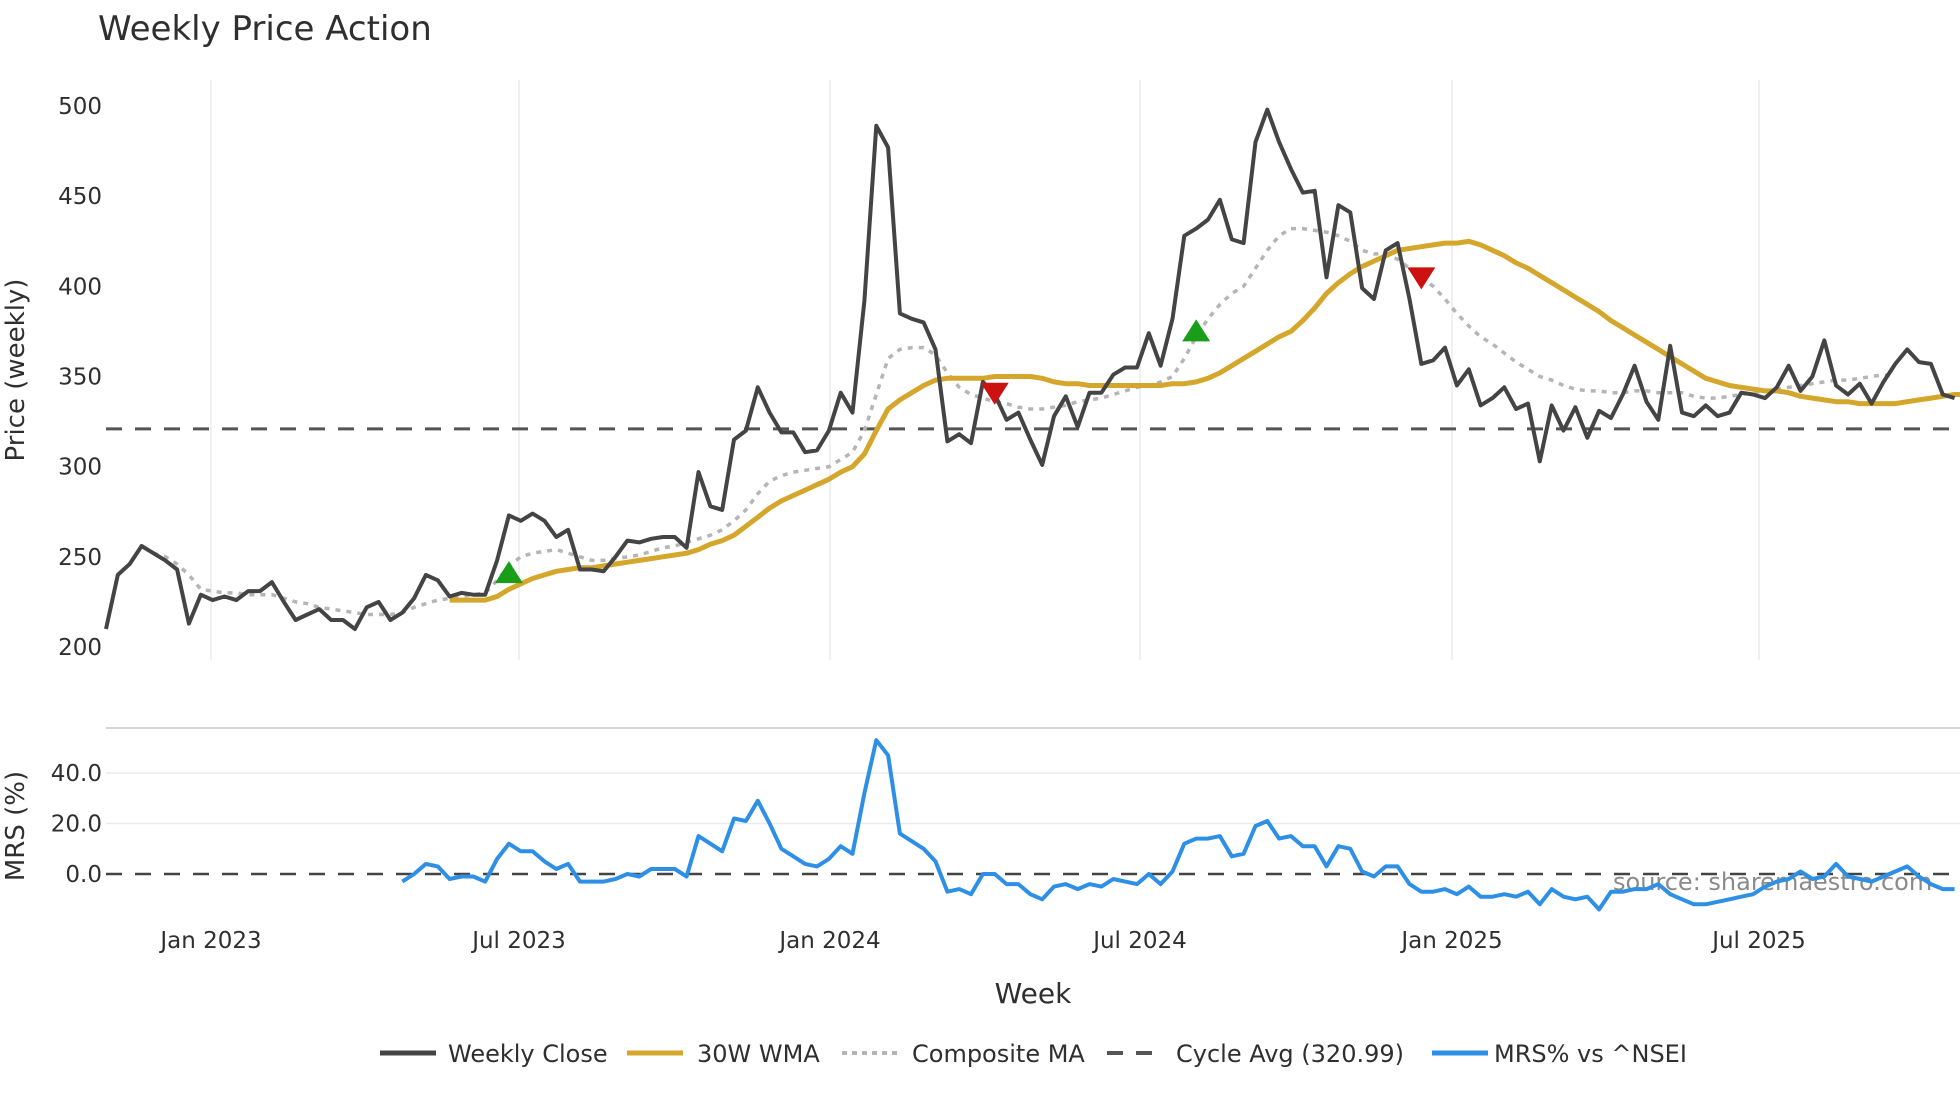 The width and height of the screenshot is (1960, 1102). What do you see at coordinates (1450, 941) in the screenshot?
I see `x-tick-label: Jan 2025` at bounding box center [1450, 941].